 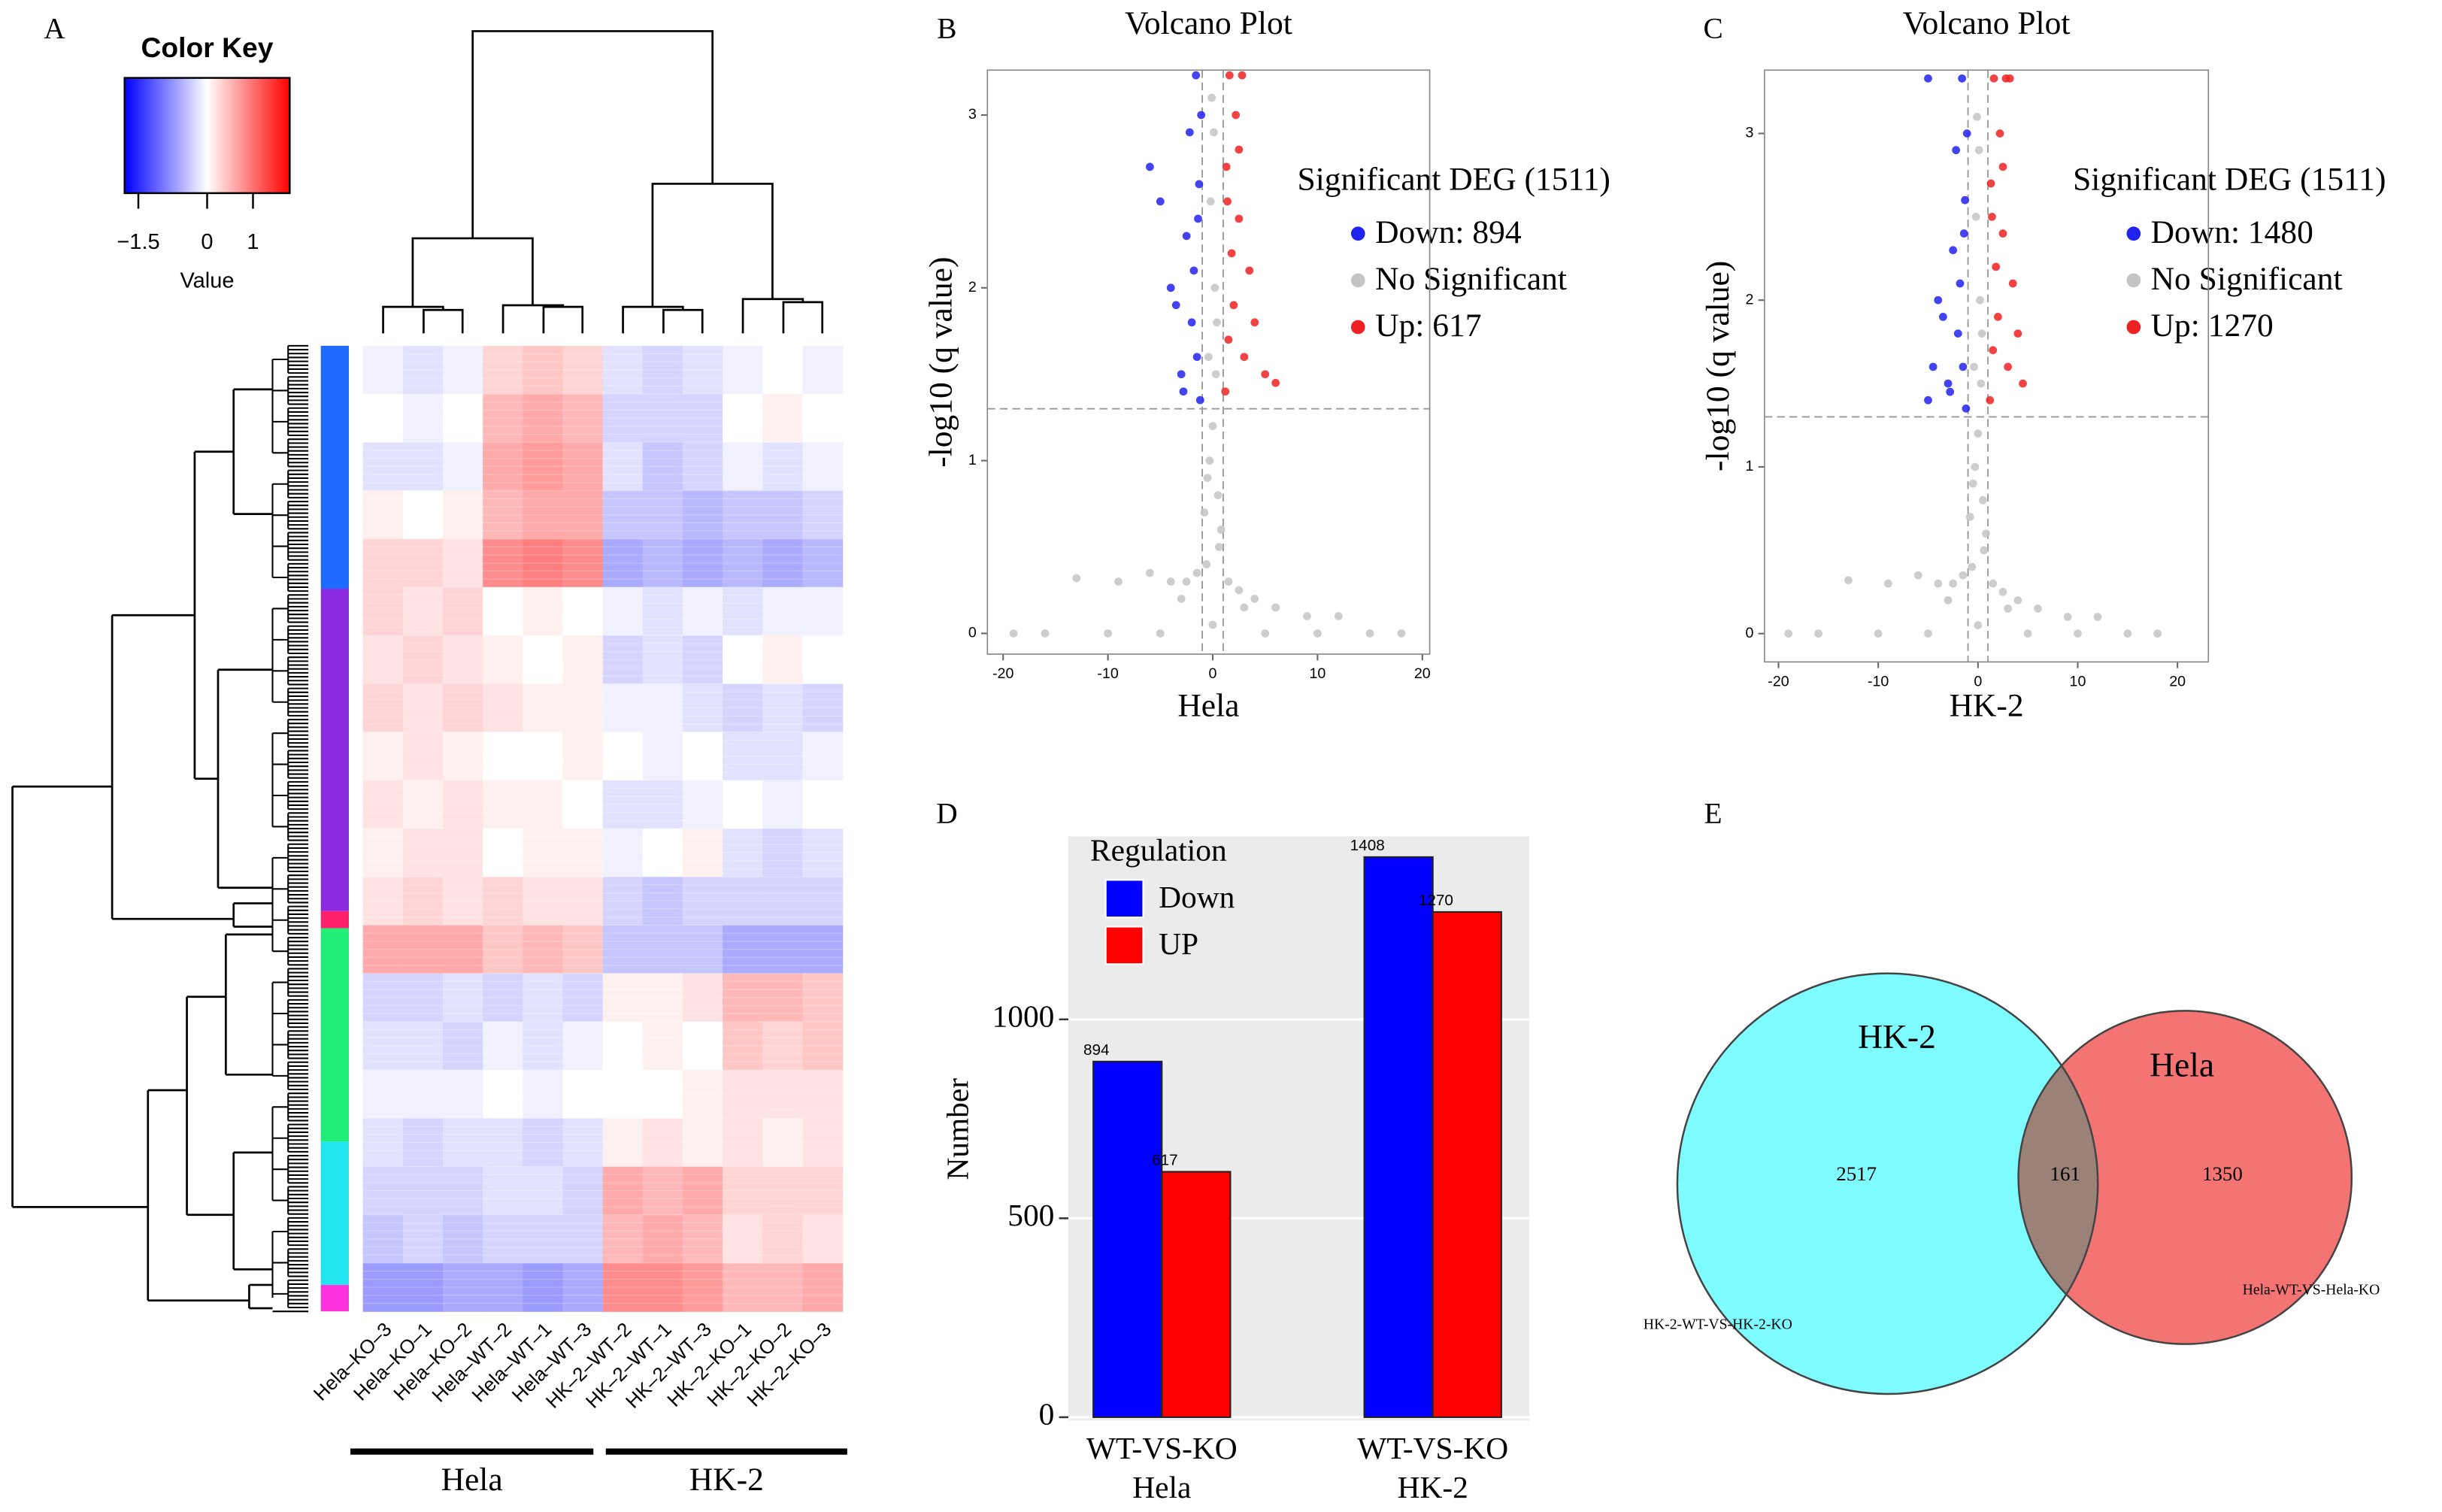 I want to click on venn-set, so click(x=2185, y=1177).